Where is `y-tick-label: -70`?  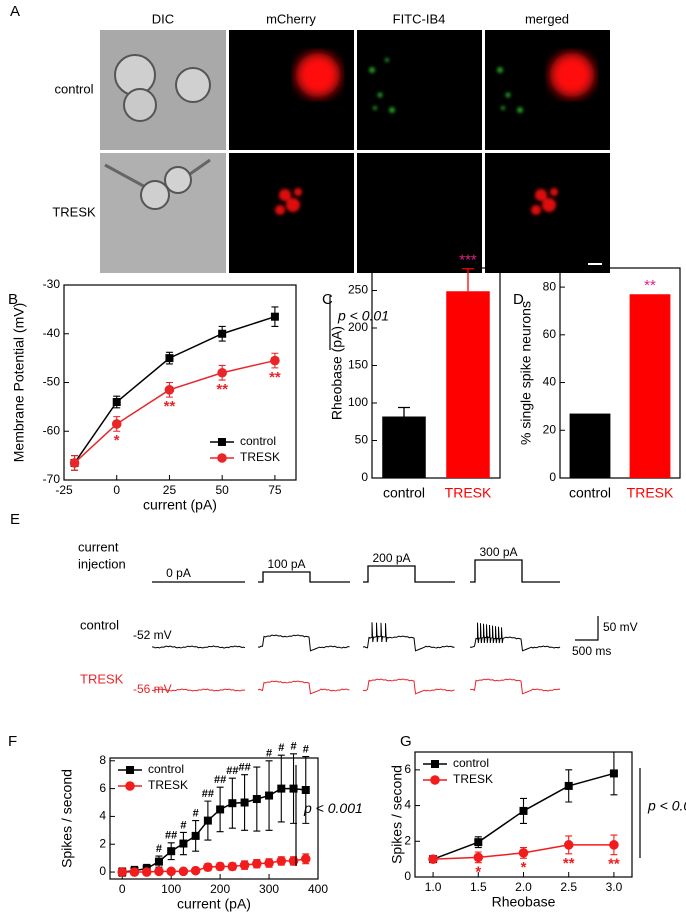
y-tick-label: -70 is located at coordinates (52, 479).